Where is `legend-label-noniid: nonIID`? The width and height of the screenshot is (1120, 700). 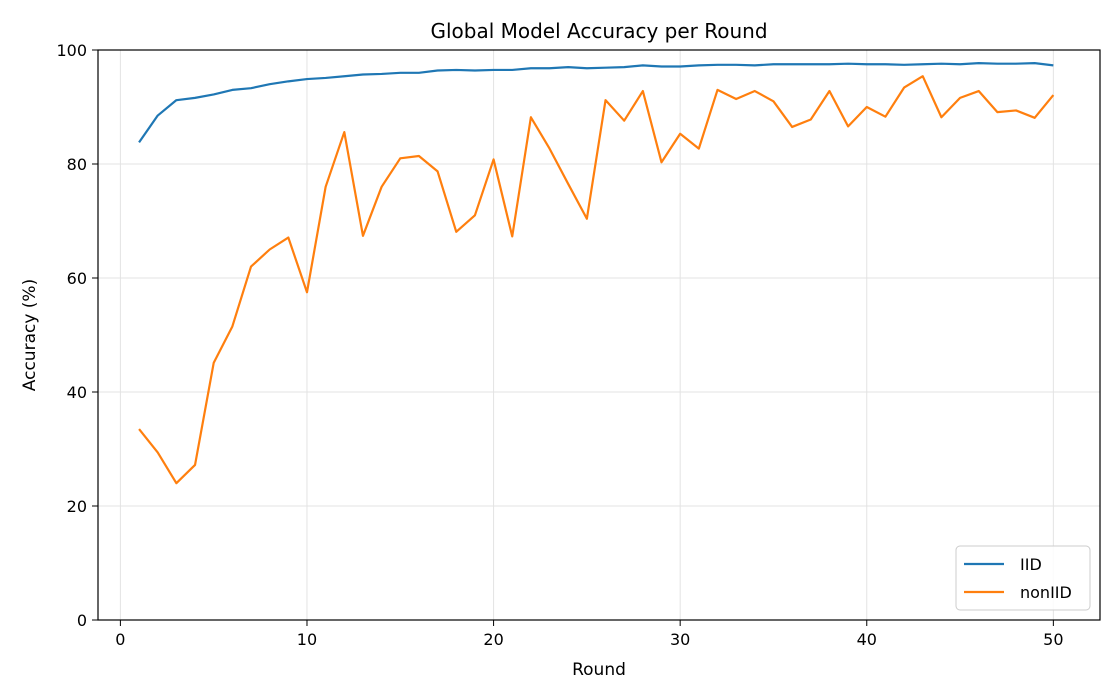 legend-label-noniid: nonIID is located at coordinates (1046, 592).